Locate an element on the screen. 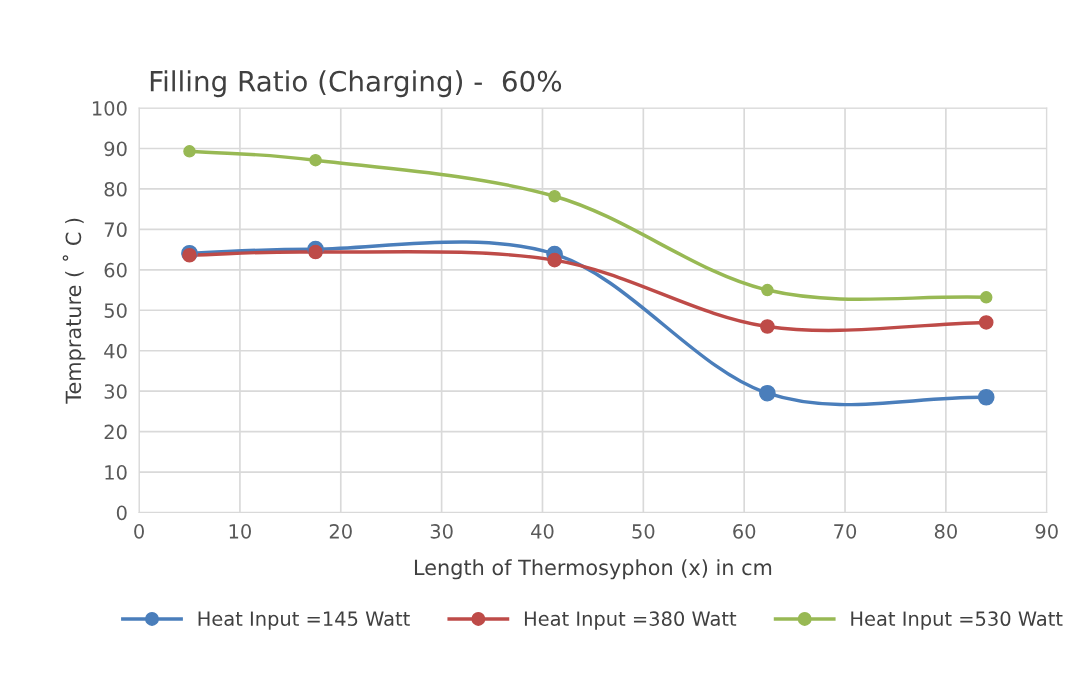 The height and width of the screenshot is (688, 1078). x-tick-label: 50 is located at coordinates (643, 531).